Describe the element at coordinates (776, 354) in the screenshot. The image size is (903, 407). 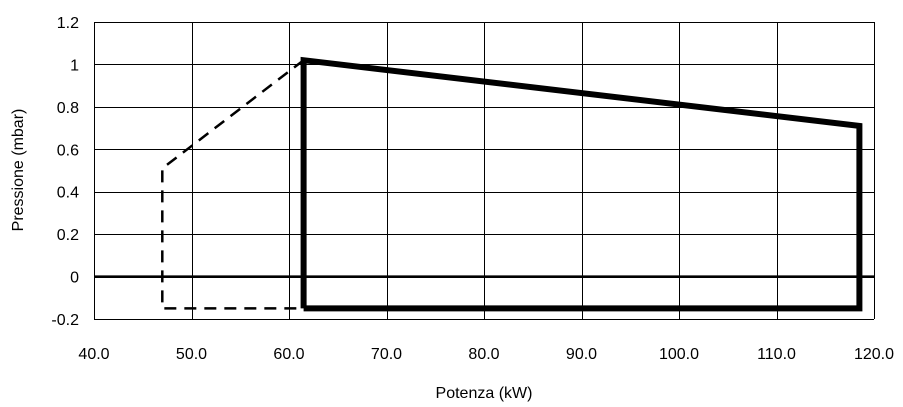
I see `x-tick-label: 110.0` at that location.